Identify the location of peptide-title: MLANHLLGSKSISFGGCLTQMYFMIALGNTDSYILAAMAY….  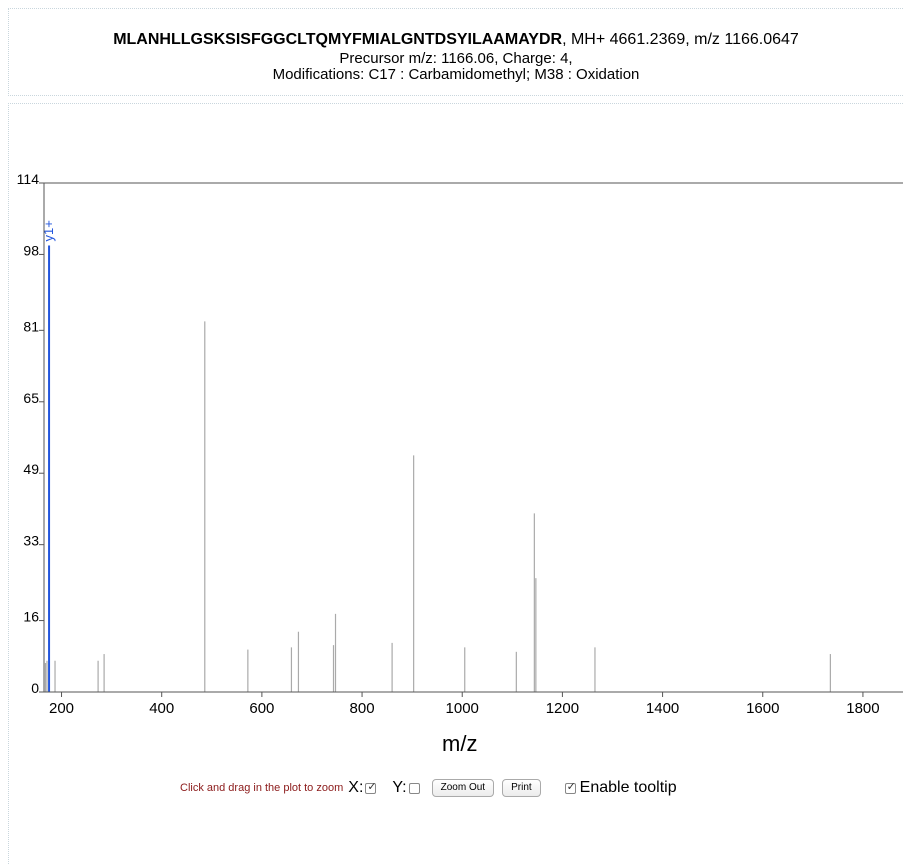
(456, 40).